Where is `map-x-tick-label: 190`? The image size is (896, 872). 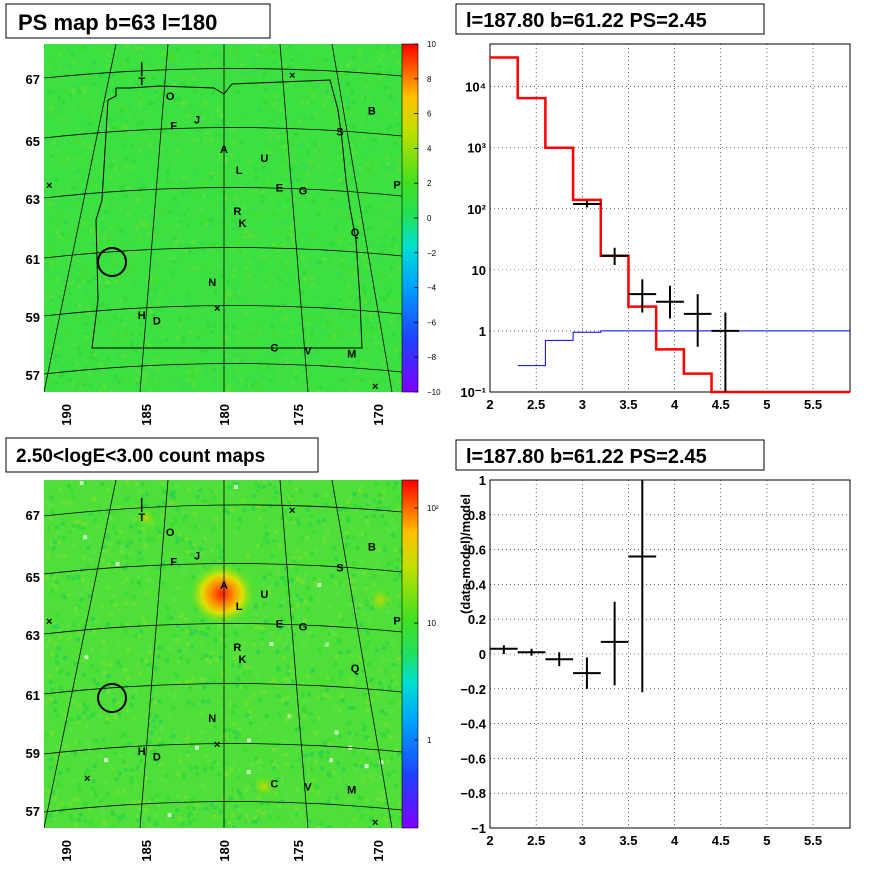 map-x-tick-label: 190 is located at coordinates (66, 415).